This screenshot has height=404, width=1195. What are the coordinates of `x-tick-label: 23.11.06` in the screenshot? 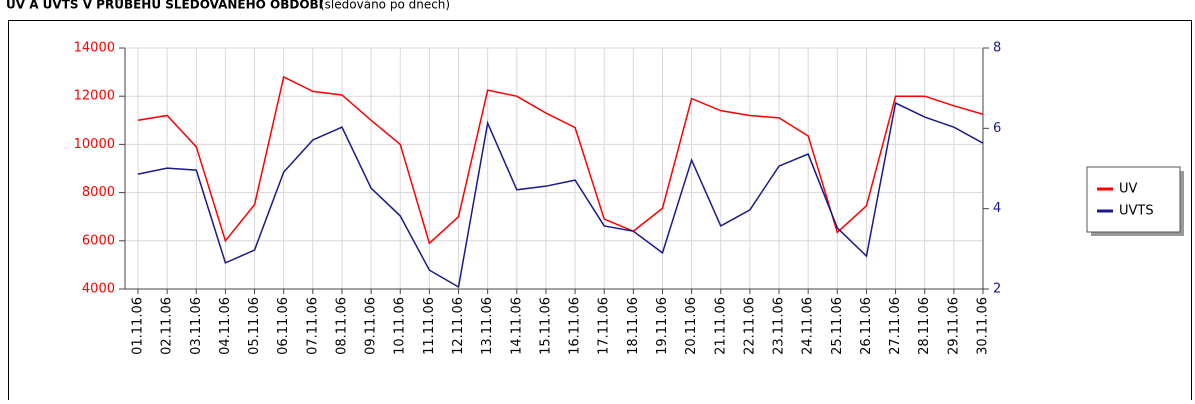 It's located at (779, 326).